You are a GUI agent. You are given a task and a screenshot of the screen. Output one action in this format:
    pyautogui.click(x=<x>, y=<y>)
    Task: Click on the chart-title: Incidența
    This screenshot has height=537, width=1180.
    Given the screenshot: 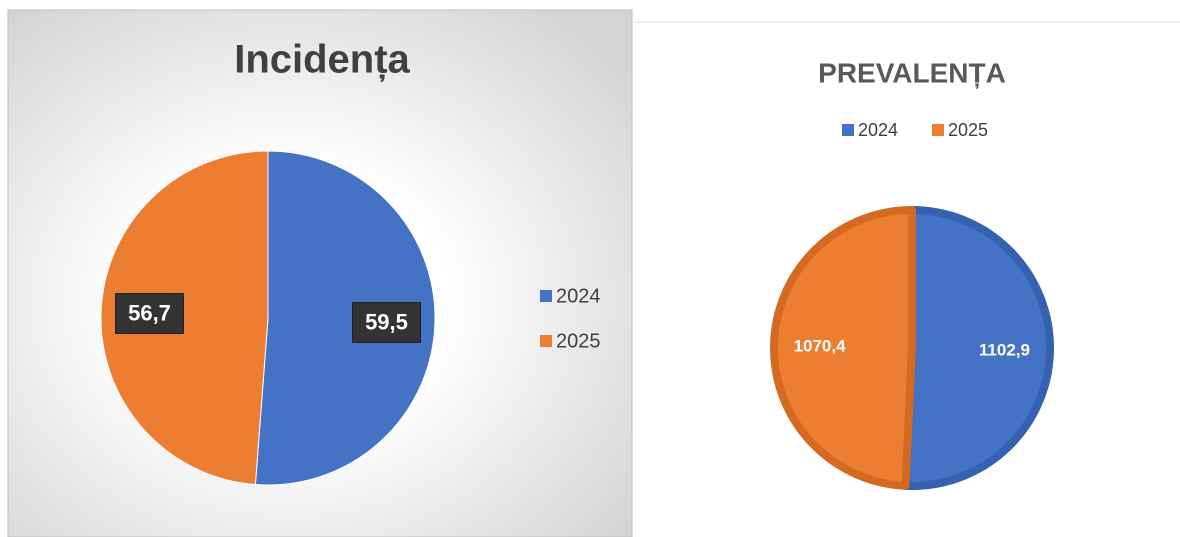 What is the action you would take?
    pyautogui.click(x=322, y=60)
    